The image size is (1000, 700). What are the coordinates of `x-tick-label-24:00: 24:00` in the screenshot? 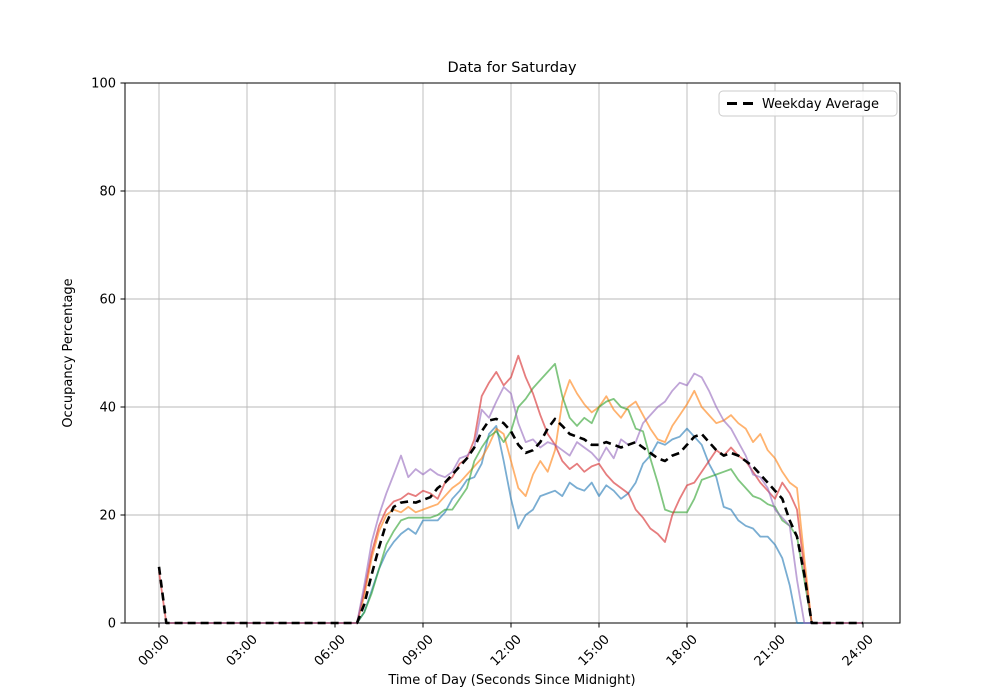 It's located at (858, 650).